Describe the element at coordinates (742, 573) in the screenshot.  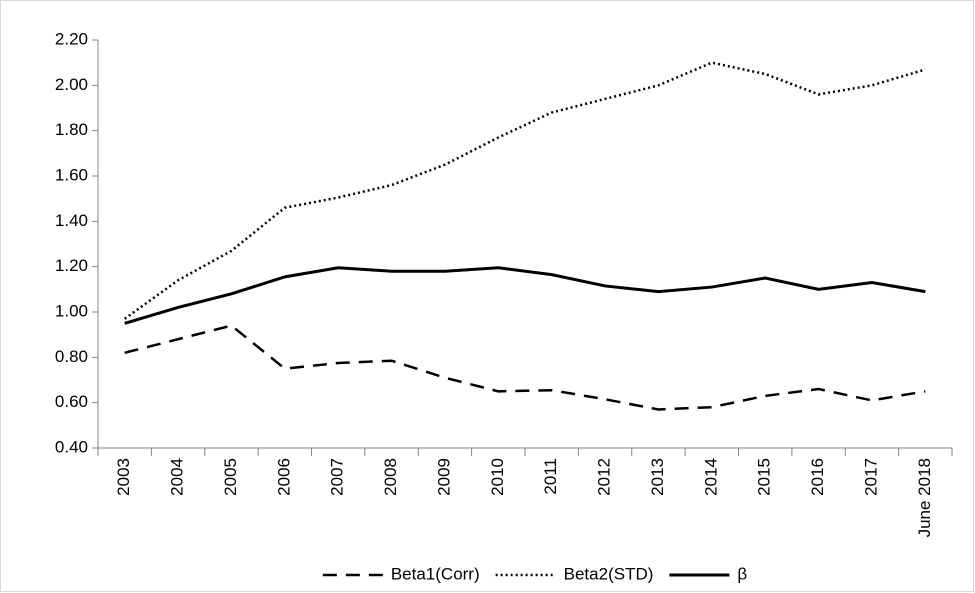
I see `legend-label: β` at that location.